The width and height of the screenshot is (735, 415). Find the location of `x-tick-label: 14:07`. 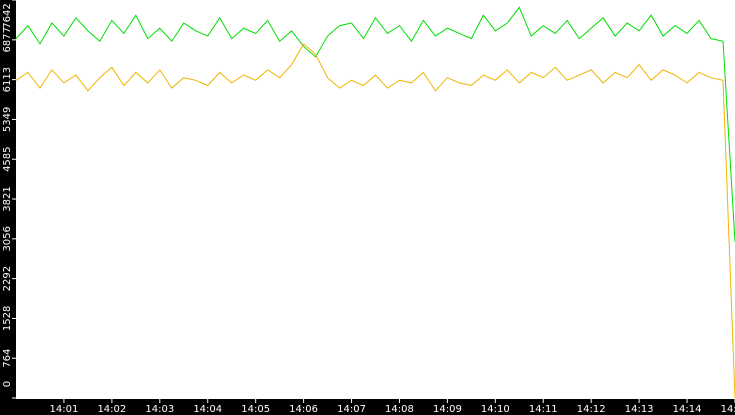

x-tick-label: 14:07 is located at coordinates (351, 409).